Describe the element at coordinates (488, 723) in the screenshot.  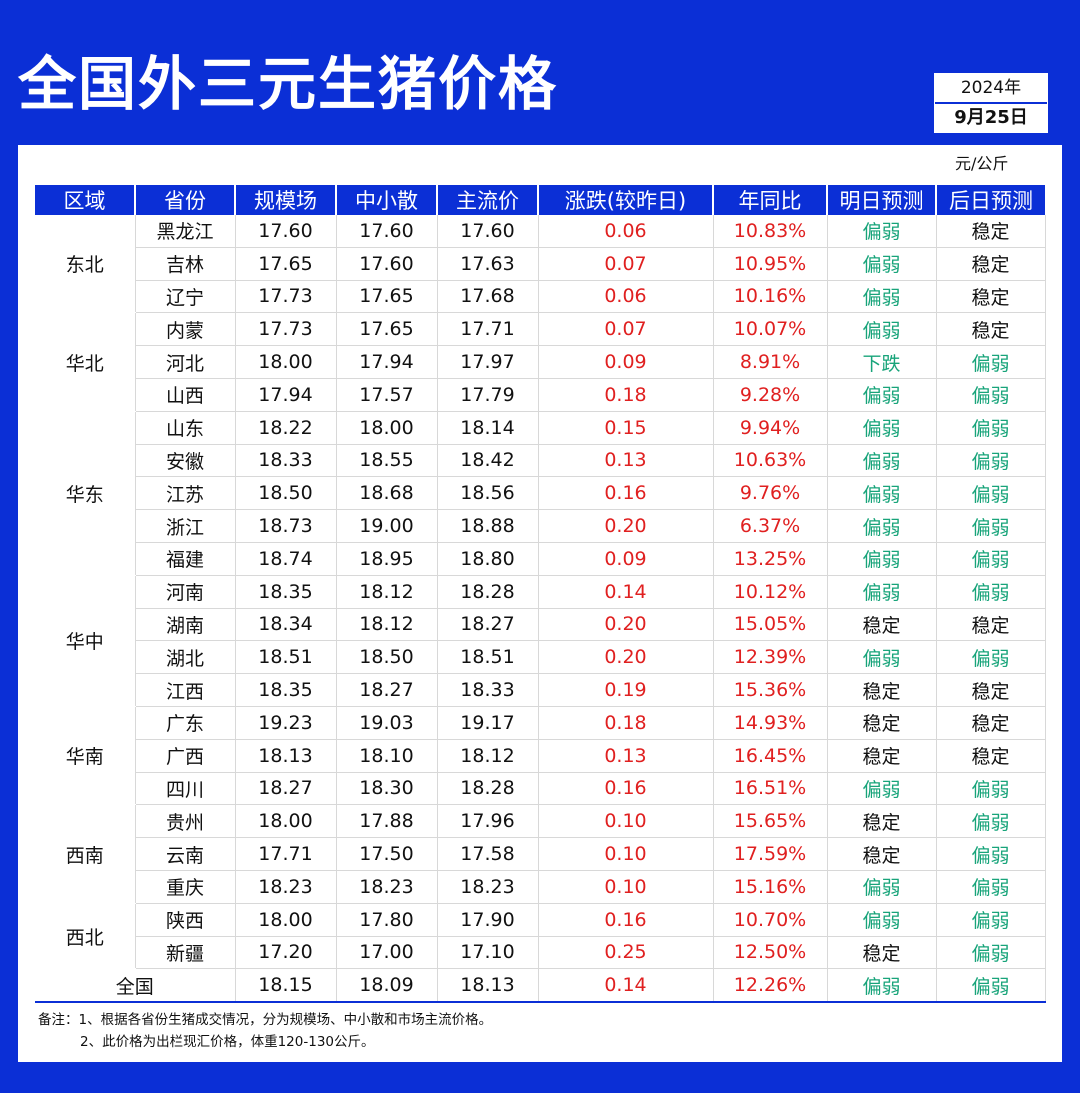
I see `cell-main-price: 19.17` at that location.